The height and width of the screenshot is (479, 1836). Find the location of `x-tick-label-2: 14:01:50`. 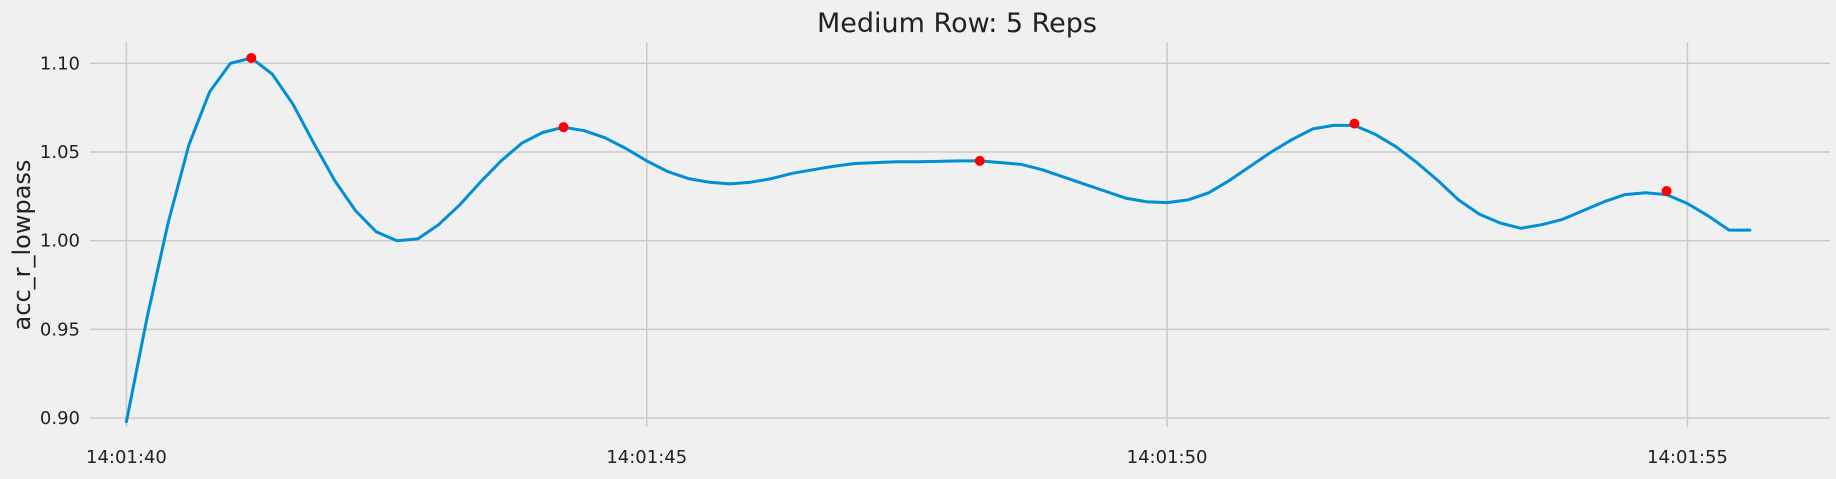

x-tick-label-2: 14:01:50 is located at coordinates (1167, 457).